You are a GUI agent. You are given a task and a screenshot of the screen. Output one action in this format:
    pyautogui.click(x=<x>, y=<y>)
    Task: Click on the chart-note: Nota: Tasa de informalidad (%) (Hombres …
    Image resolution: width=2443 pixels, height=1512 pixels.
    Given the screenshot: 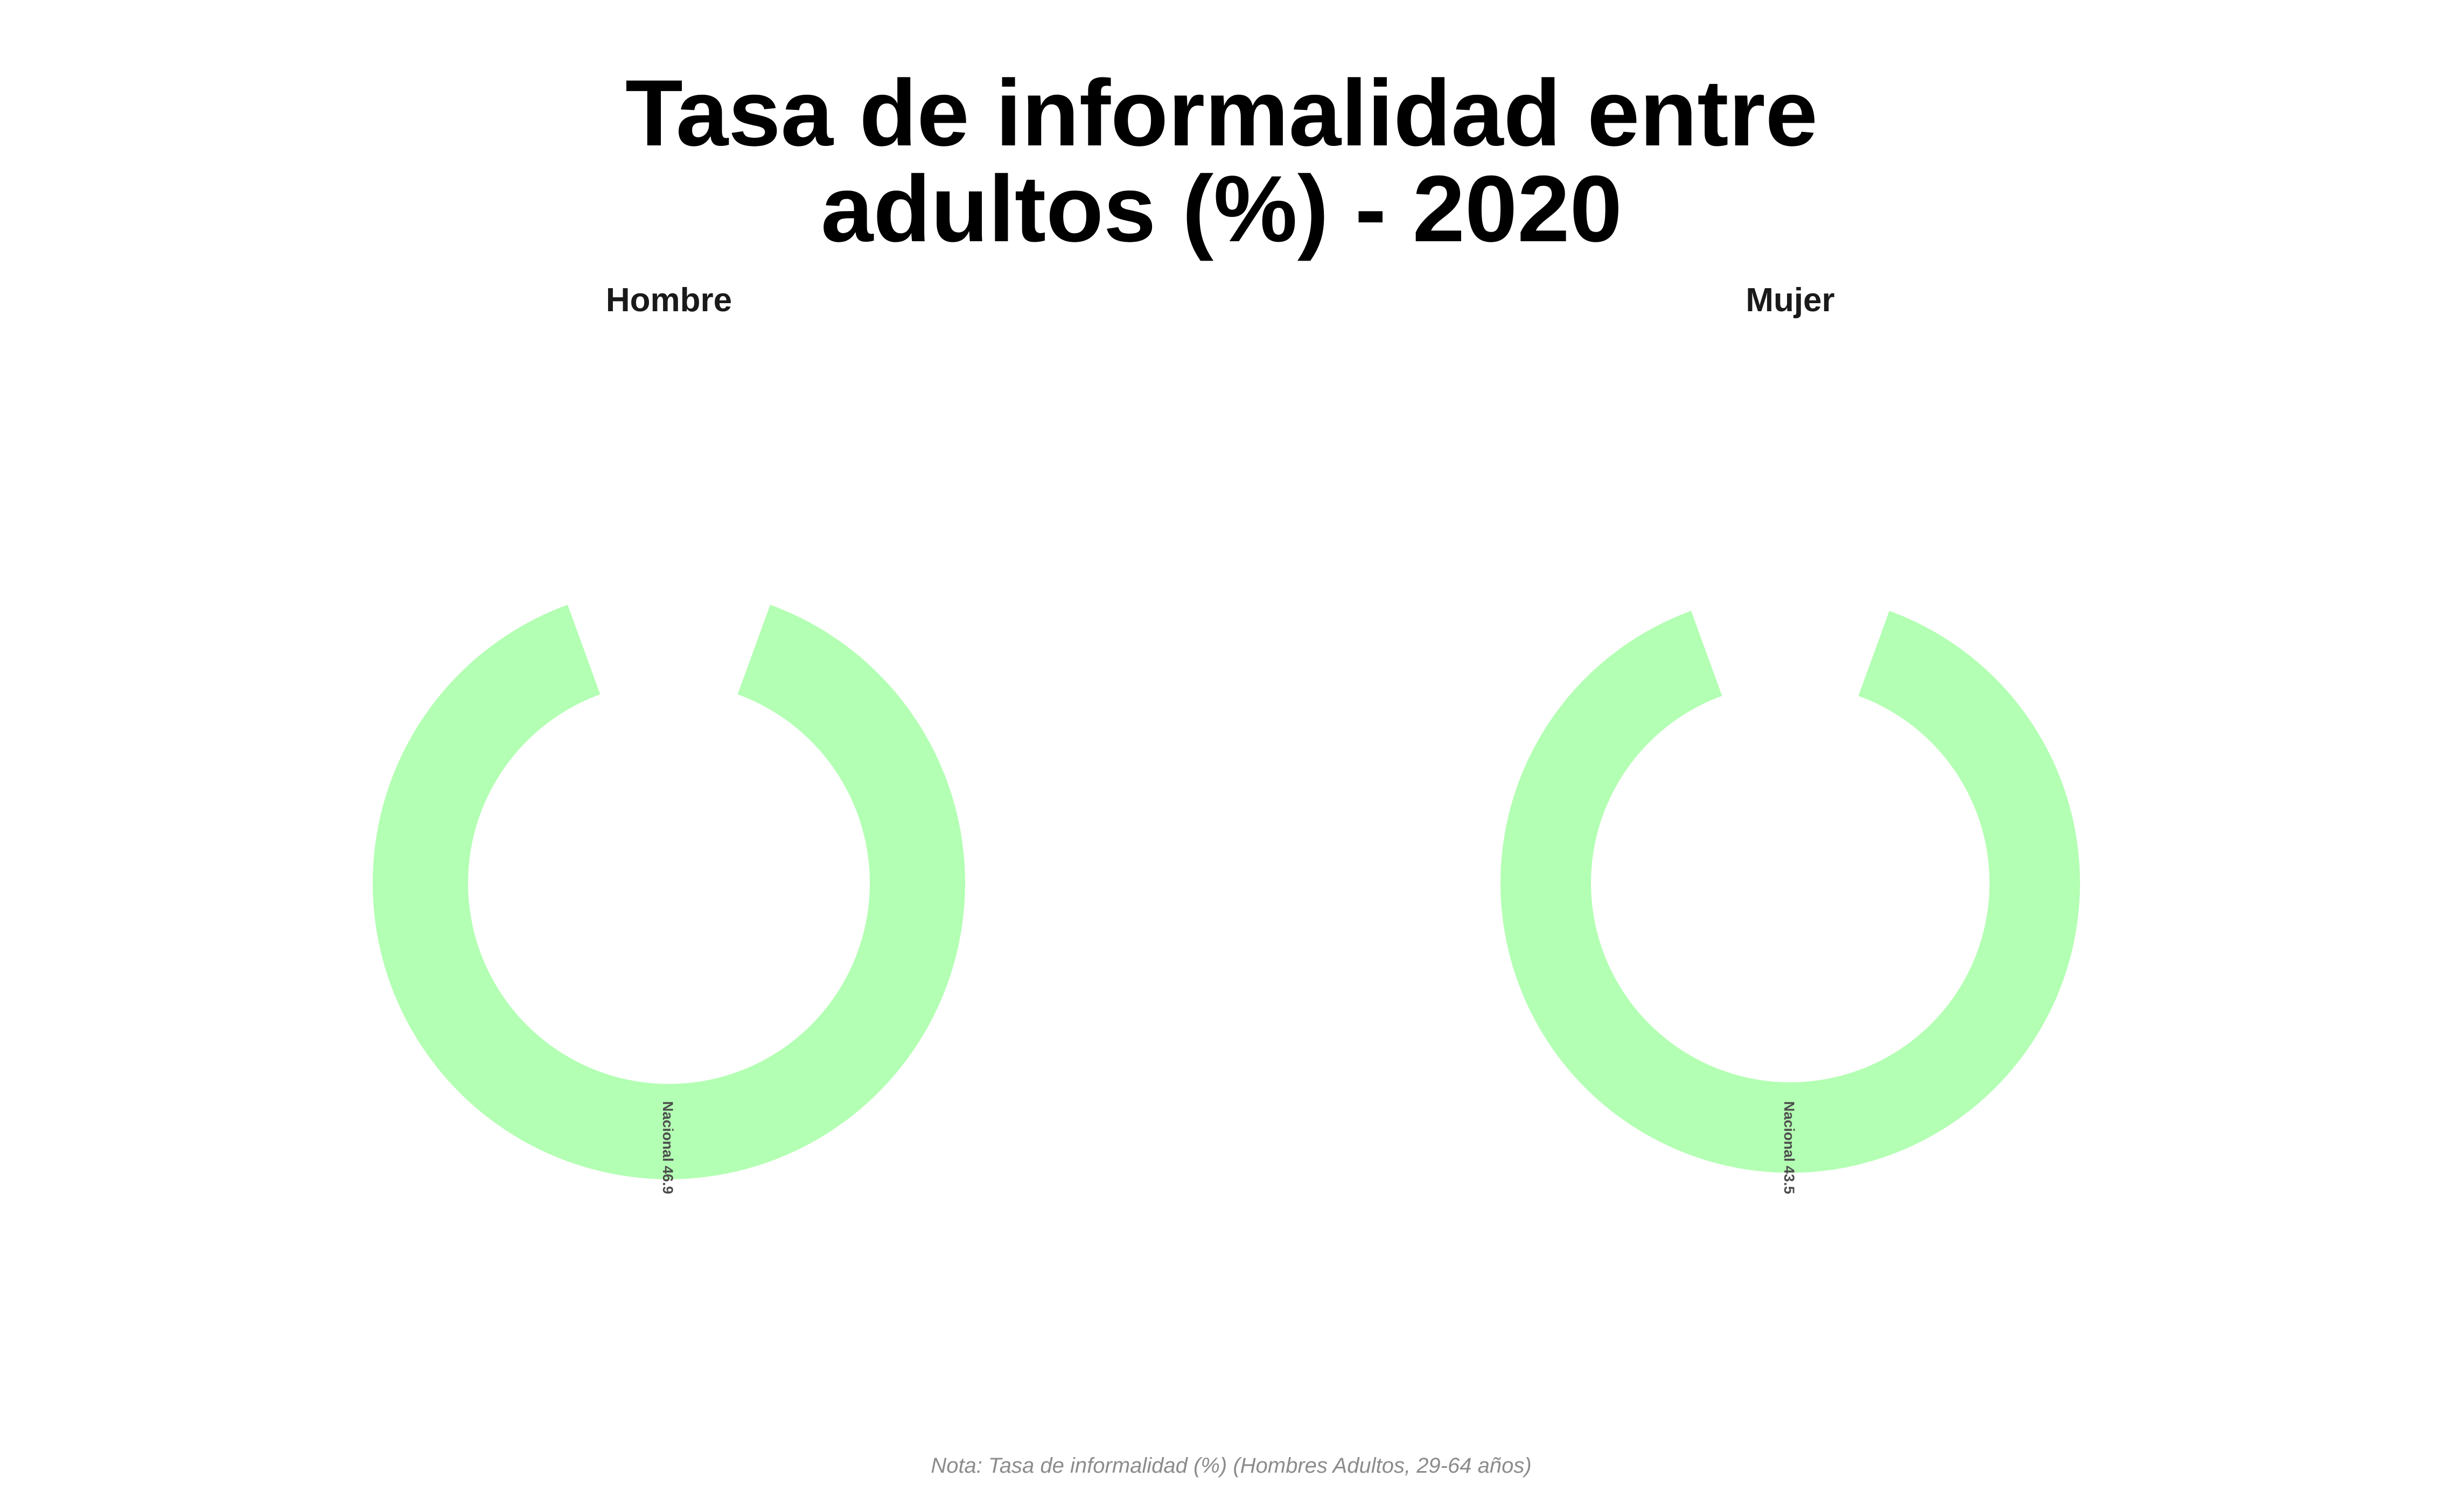 What is the action you would take?
    pyautogui.click(x=1231, y=1466)
    